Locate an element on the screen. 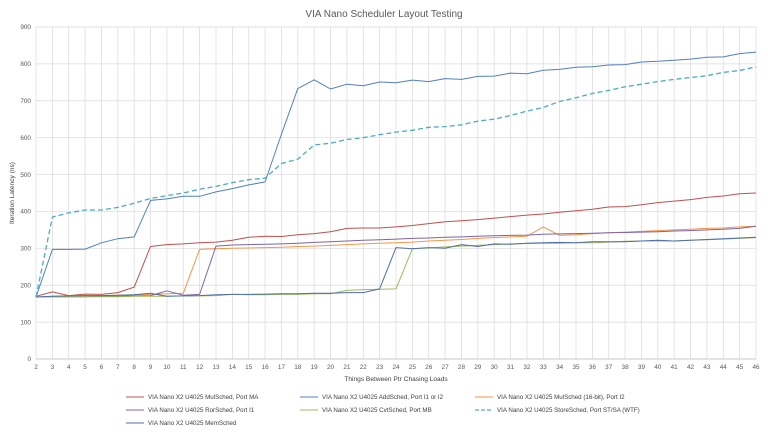 This screenshot has width=768, height=436. x-tick-label: 3 is located at coordinates (53, 367).